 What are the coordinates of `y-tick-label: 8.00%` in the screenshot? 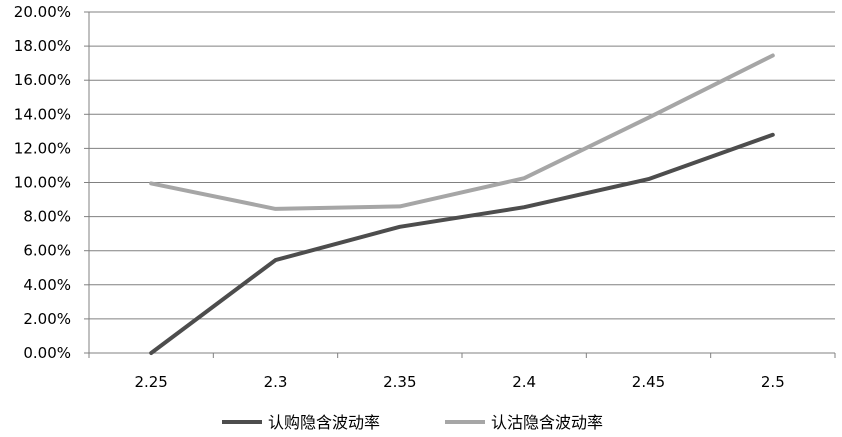 It's located at (47, 217).